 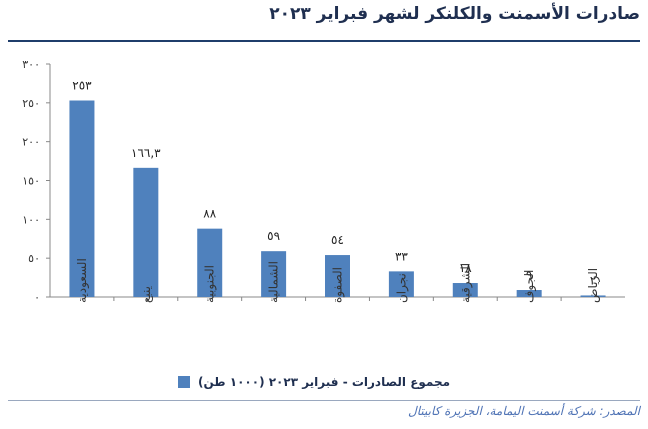 I want to click on data-label: ٣٣, so click(x=401, y=256).